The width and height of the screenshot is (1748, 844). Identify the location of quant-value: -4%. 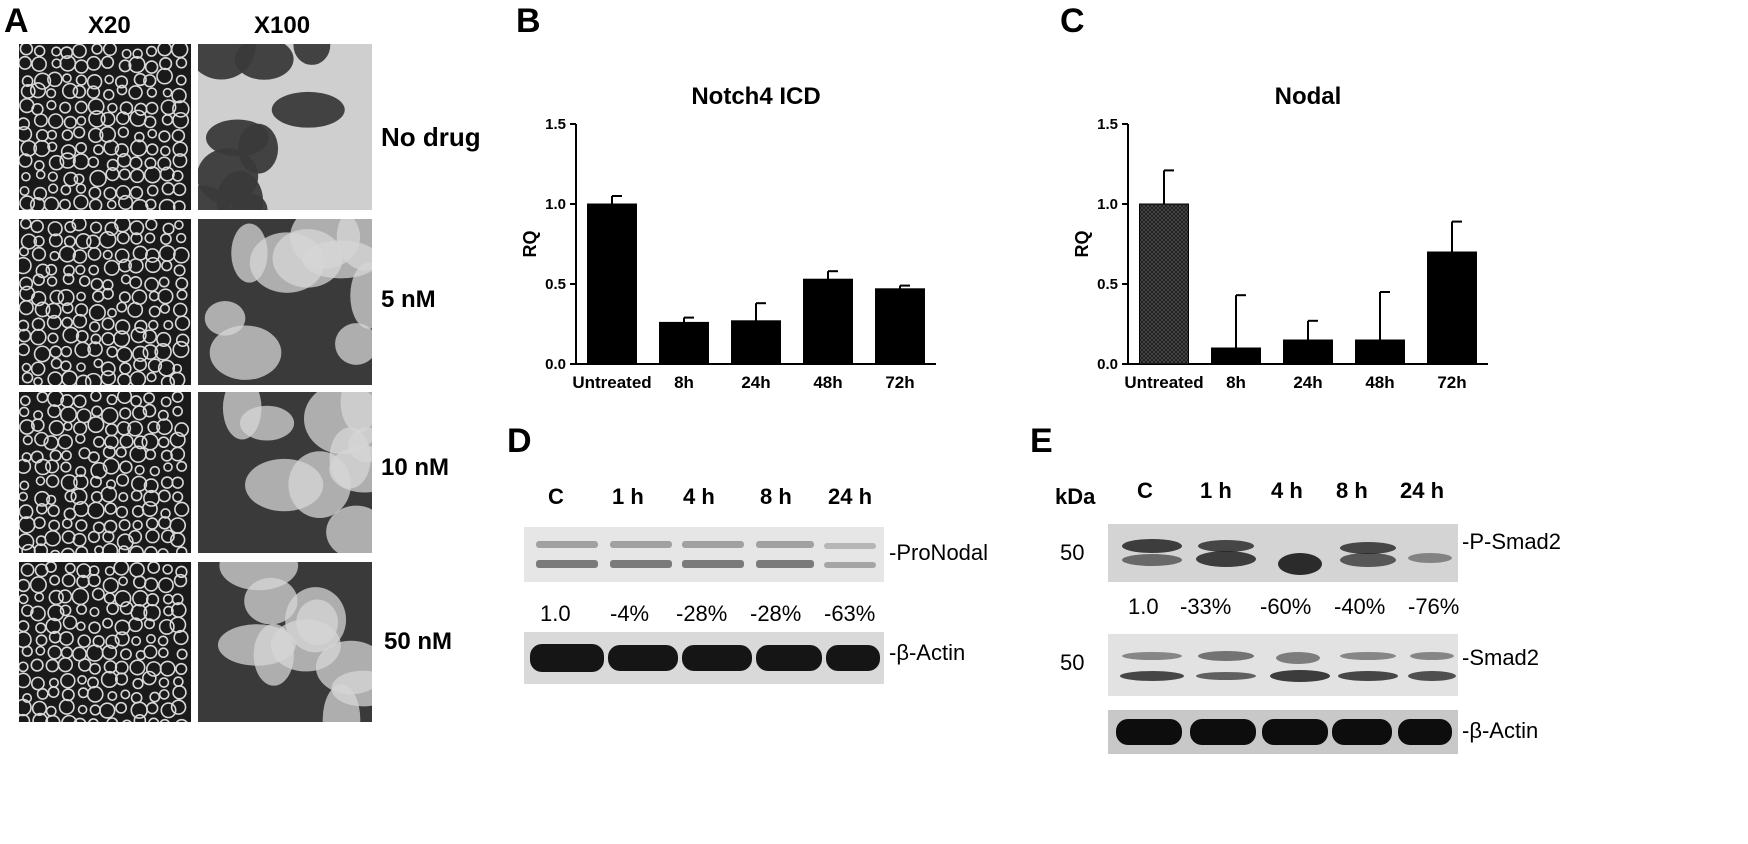
(630, 613).